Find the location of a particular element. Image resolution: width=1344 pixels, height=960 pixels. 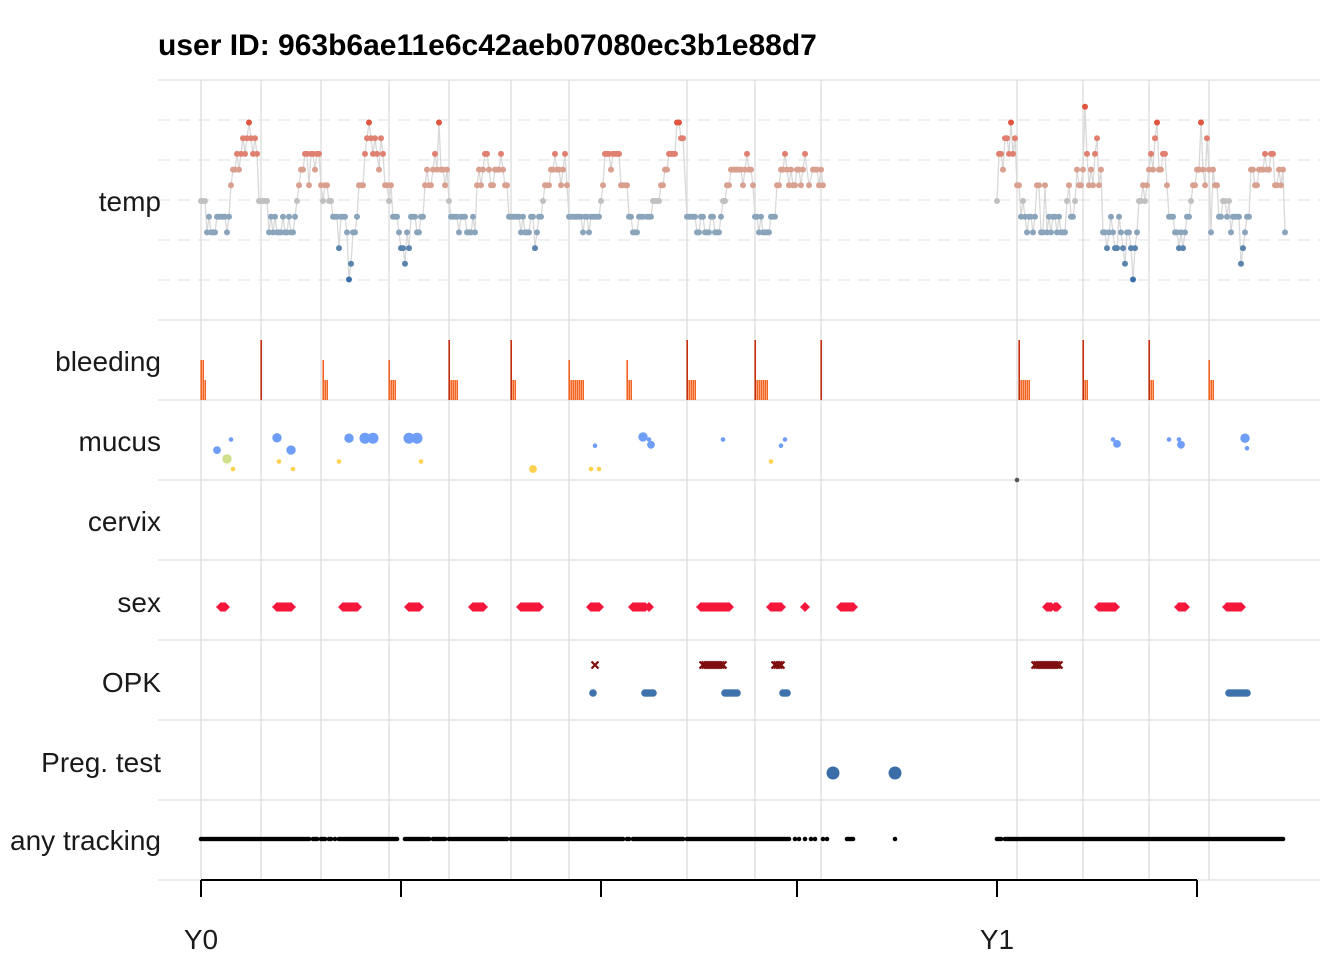

row-label: mucus is located at coordinates (120, 441).